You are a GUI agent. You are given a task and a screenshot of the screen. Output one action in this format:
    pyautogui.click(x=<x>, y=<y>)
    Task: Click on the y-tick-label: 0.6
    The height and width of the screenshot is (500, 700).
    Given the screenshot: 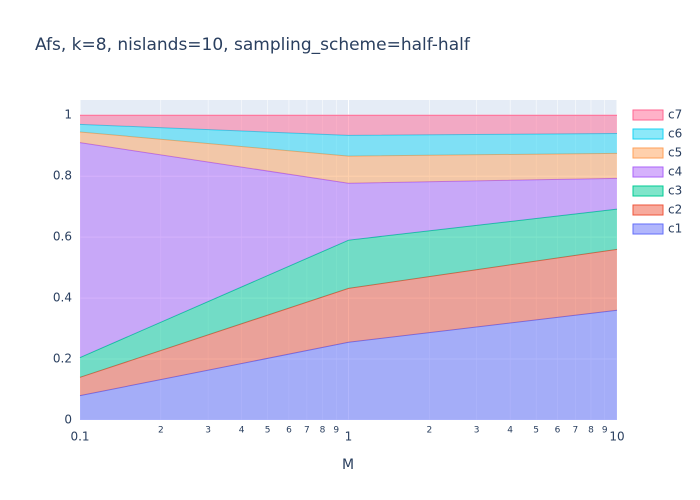 What is the action you would take?
    pyautogui.click(x=62, y=237)
    